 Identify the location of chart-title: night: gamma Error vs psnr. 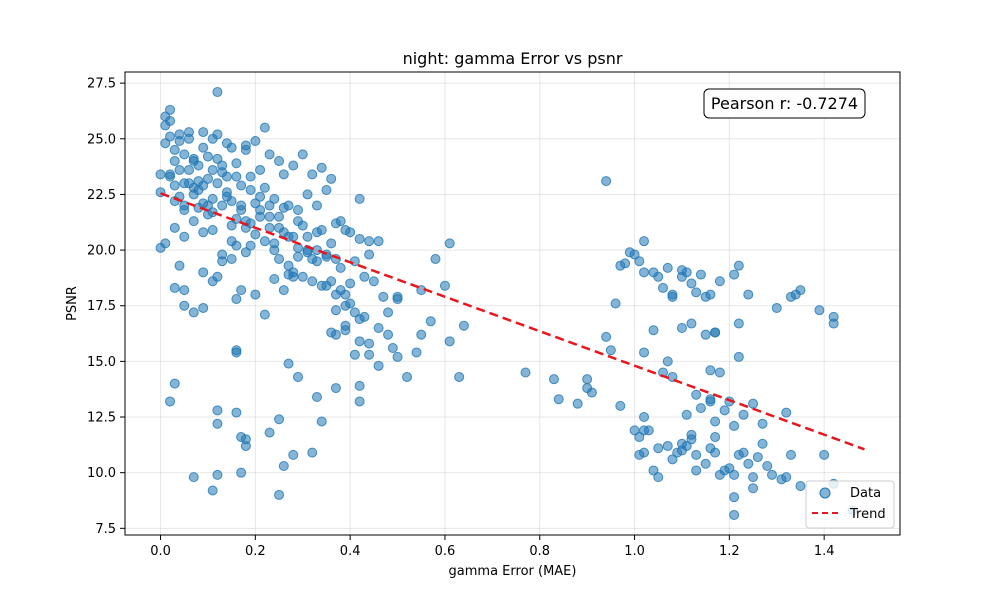
(513, 58).